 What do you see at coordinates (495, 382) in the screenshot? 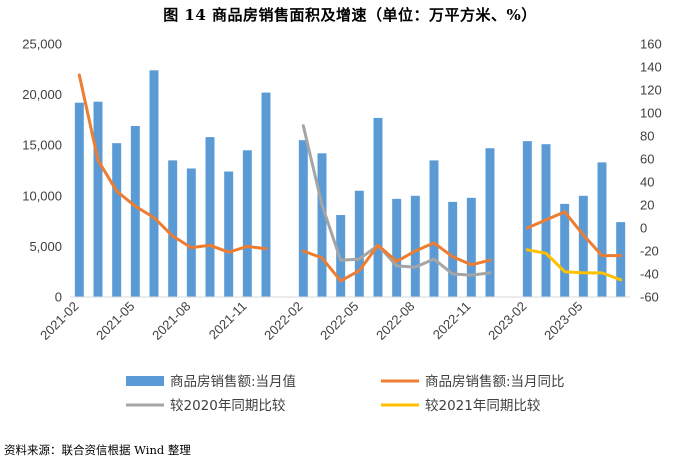
I see `legend-label: 商品房销售额:当月同比` at bounding box center [495, 382].